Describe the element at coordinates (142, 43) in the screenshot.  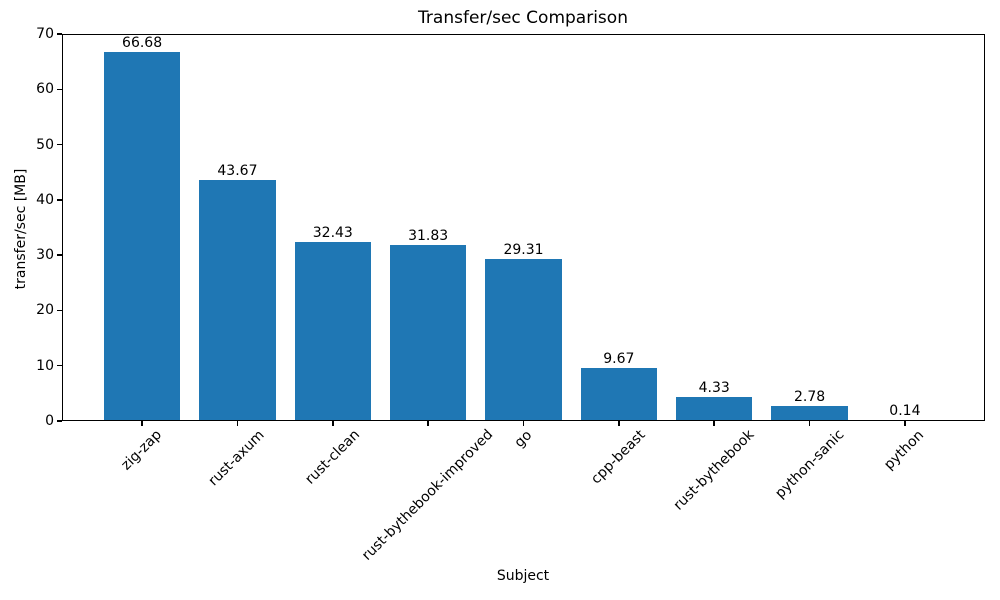
I see `bar-value-label: 66.68` at that location.